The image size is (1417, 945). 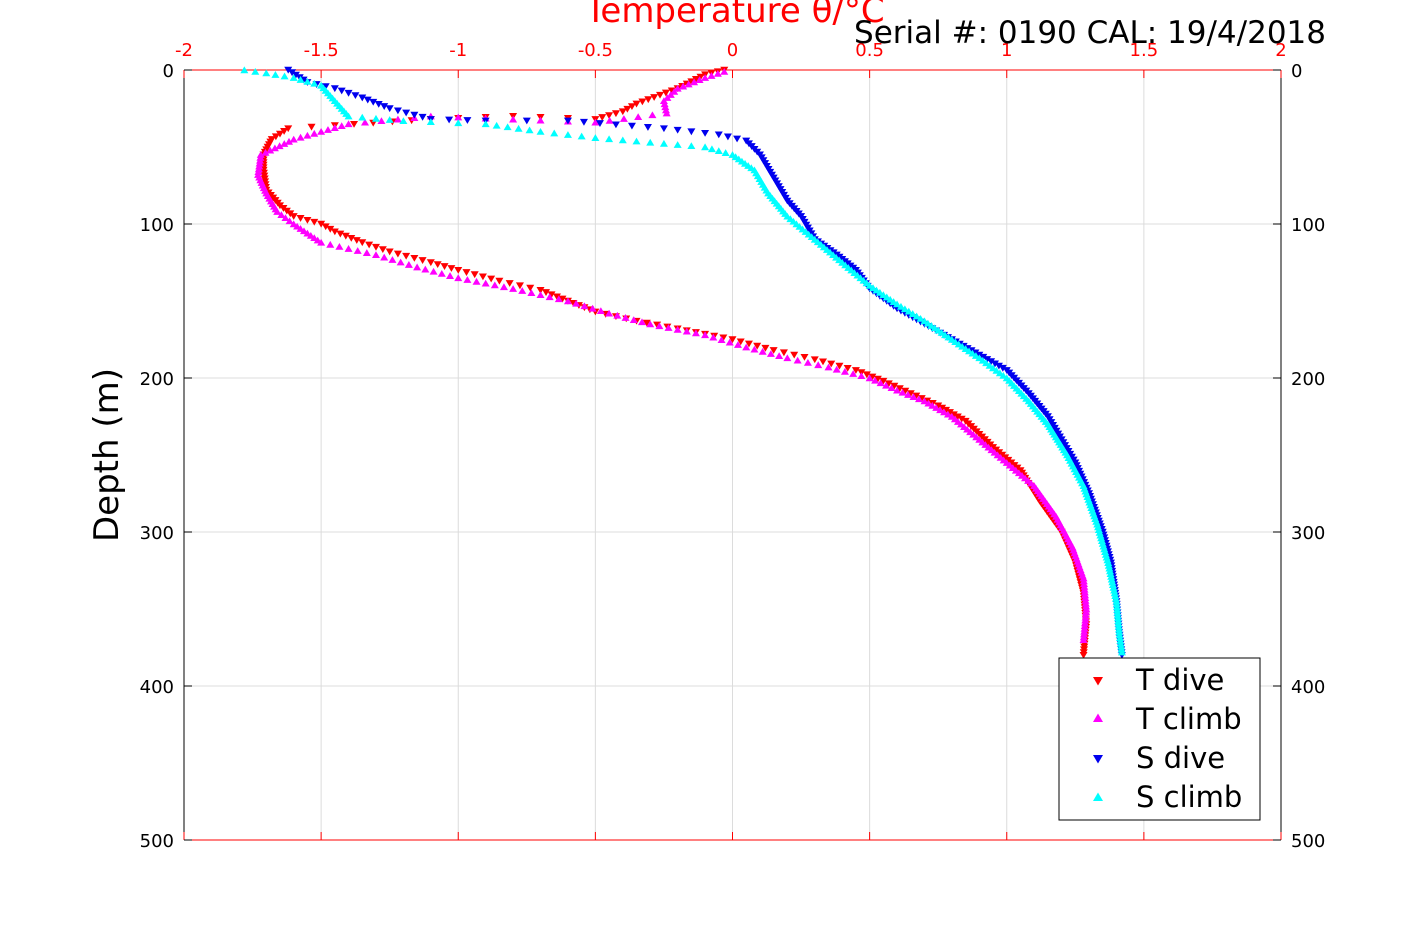 What do you see at coordinates (157, 225) in the screenshot?
I see `y-tick-label-left: 100` at bounding box center [157, 225].